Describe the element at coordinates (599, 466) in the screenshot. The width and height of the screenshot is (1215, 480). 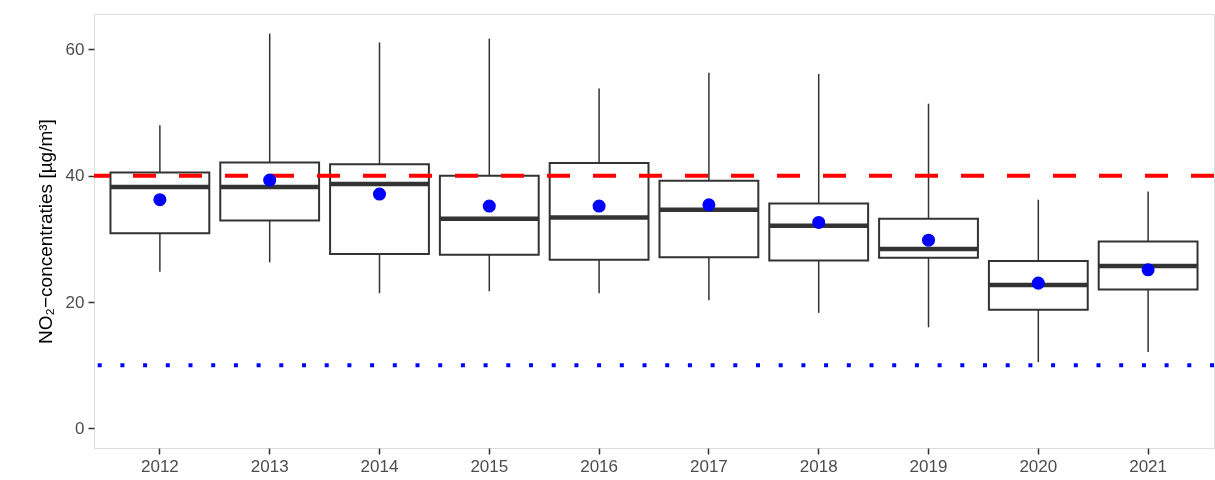
I see `x-tick-label: 2016` at that location.